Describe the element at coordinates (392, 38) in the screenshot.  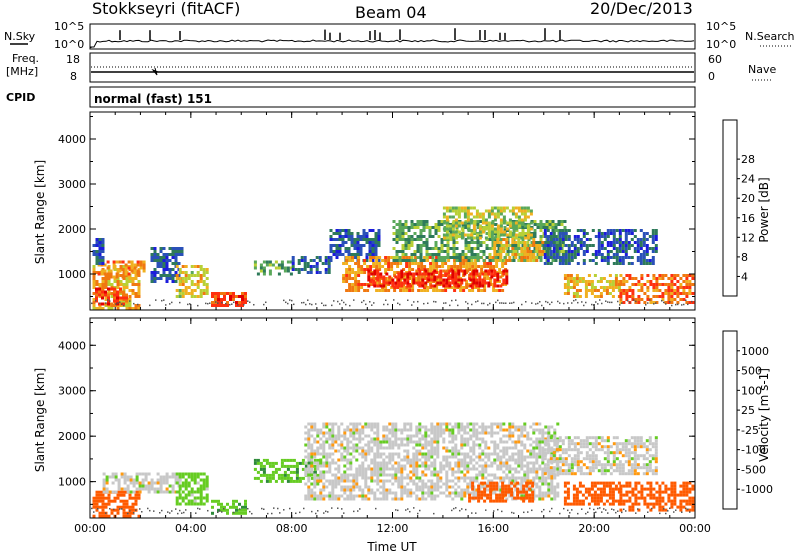
I see `nsky-trace` at that location.